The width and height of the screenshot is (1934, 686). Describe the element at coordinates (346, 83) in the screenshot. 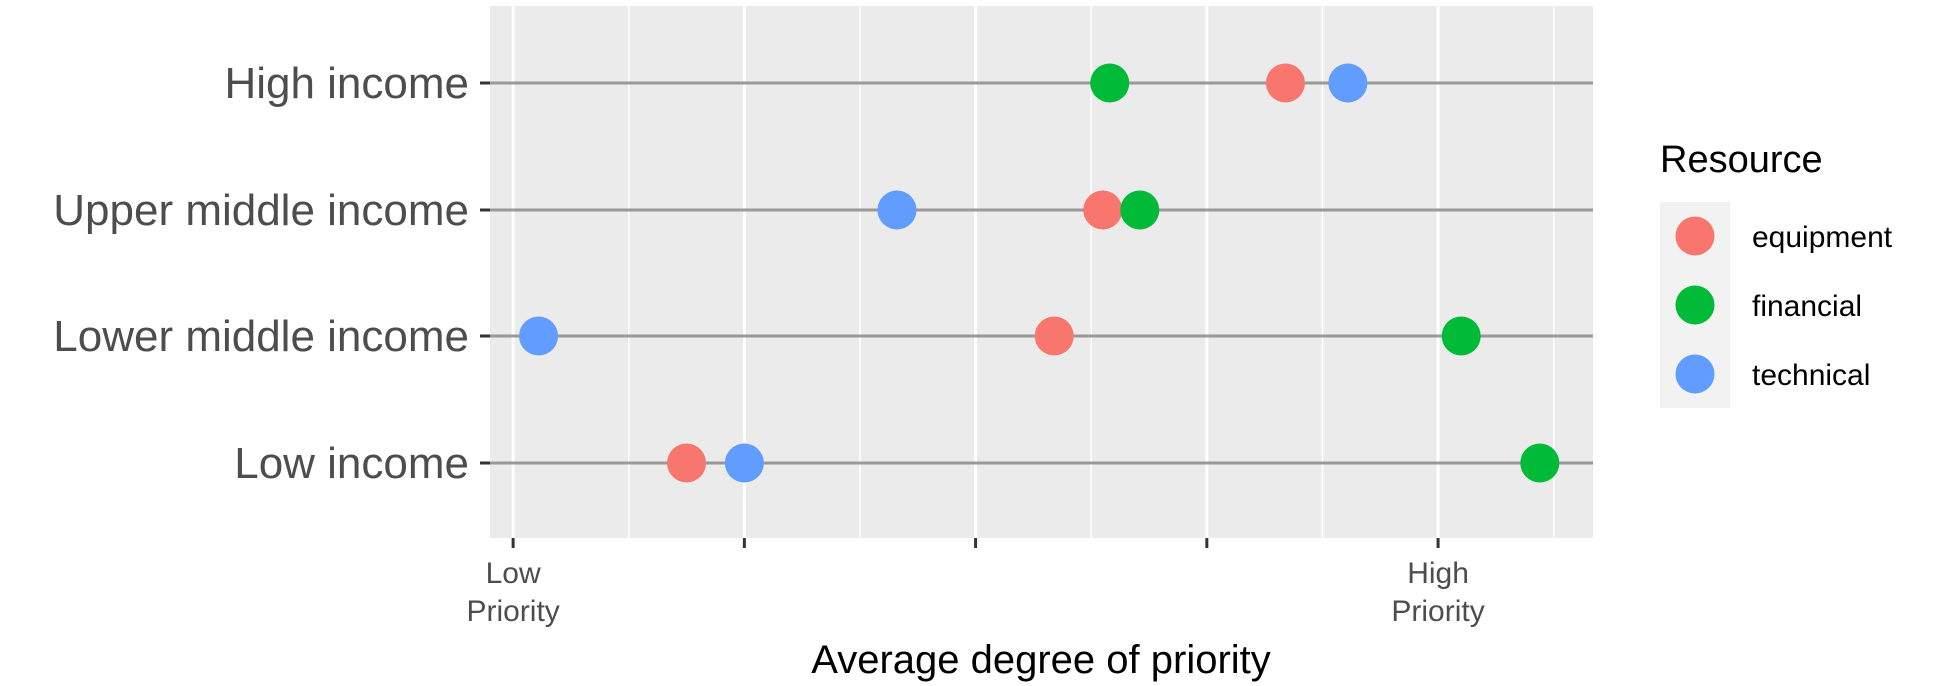

I see `y-tick-label: High income` at that location.